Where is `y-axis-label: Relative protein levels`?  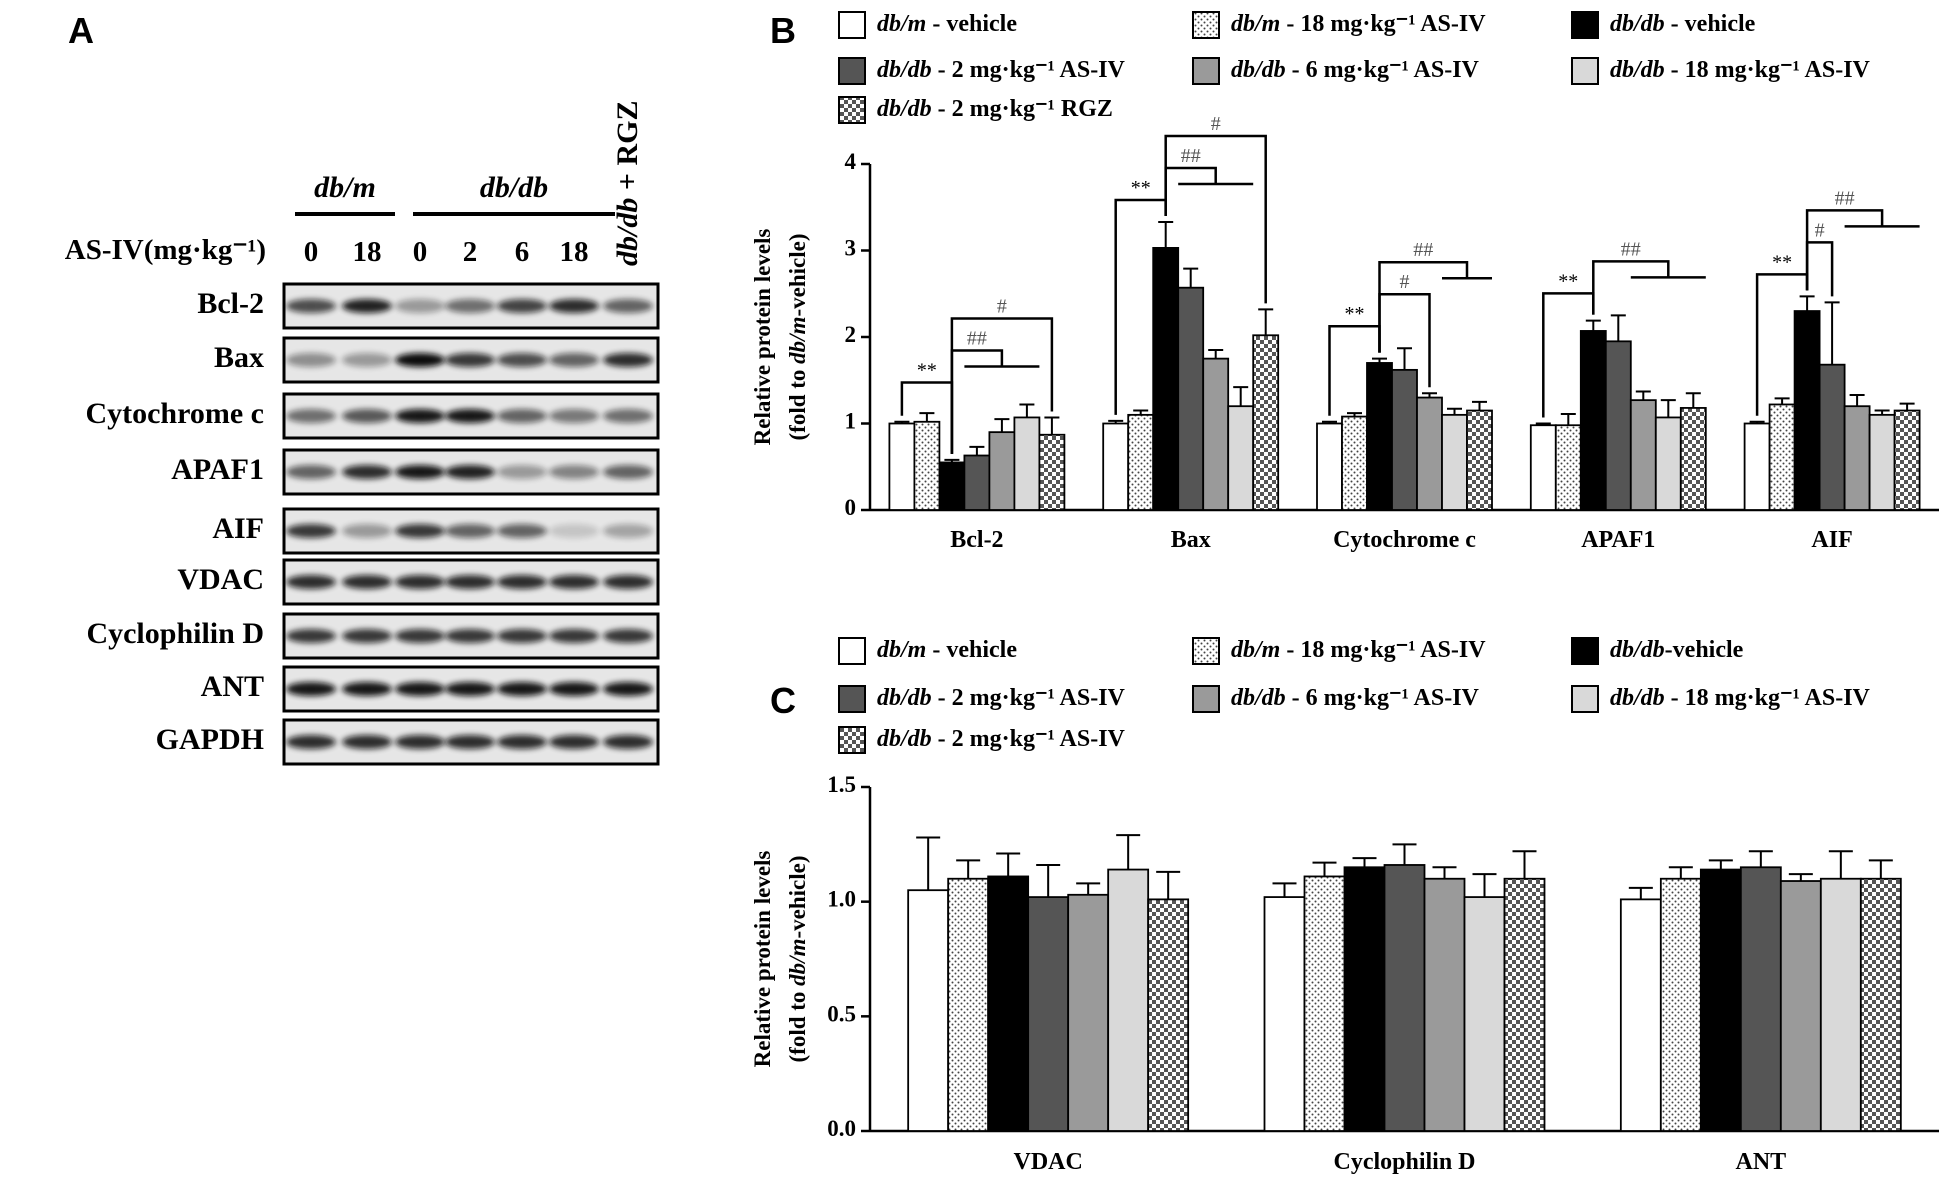 y-axis-label: Relative protein levels is located at coordinates (762, 337).